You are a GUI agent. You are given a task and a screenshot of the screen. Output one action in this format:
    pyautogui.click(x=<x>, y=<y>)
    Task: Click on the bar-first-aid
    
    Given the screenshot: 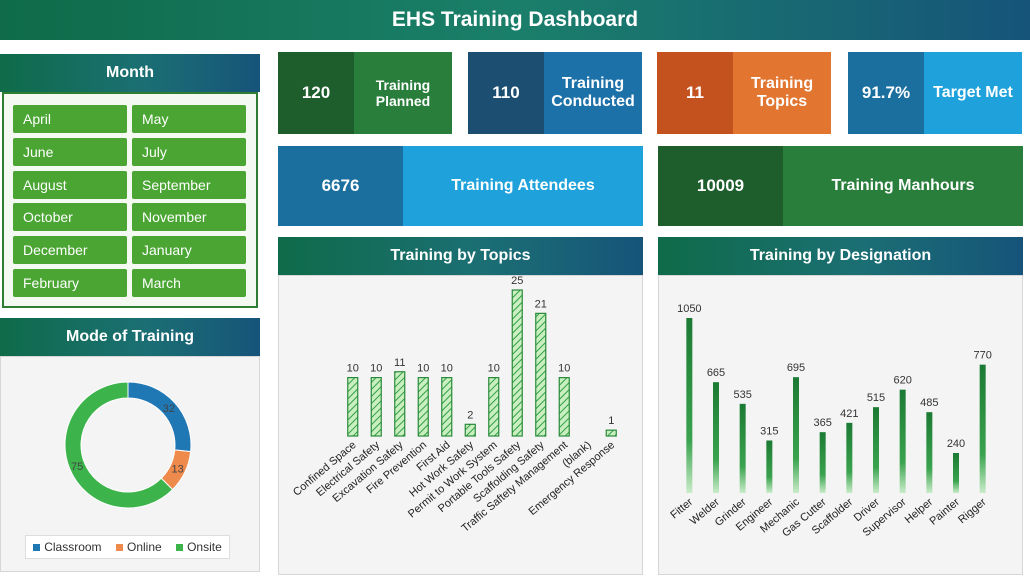 What is the action you would take?
    pyautogui.click(x=447, y=406)
    